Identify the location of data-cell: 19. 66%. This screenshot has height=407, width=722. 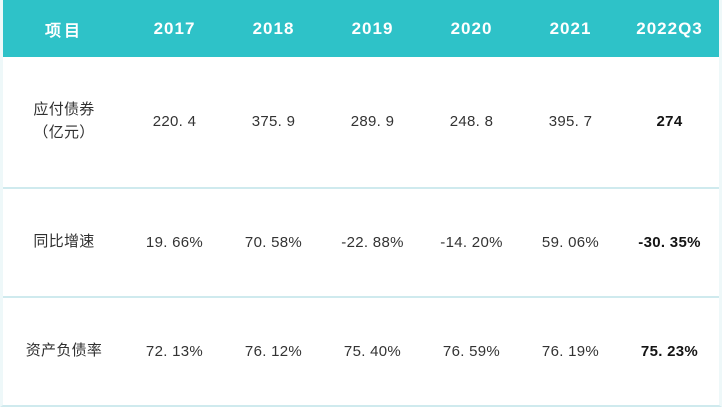
(174, 242).